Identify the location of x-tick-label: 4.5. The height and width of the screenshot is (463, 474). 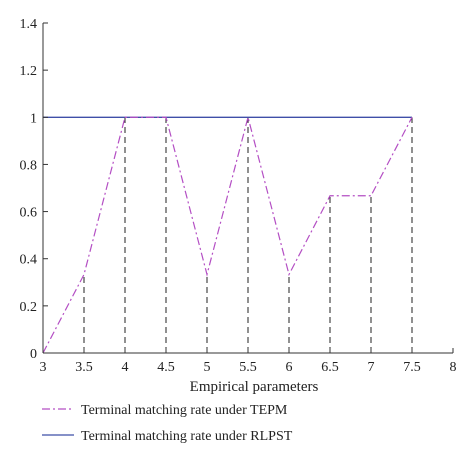
(166, 367).